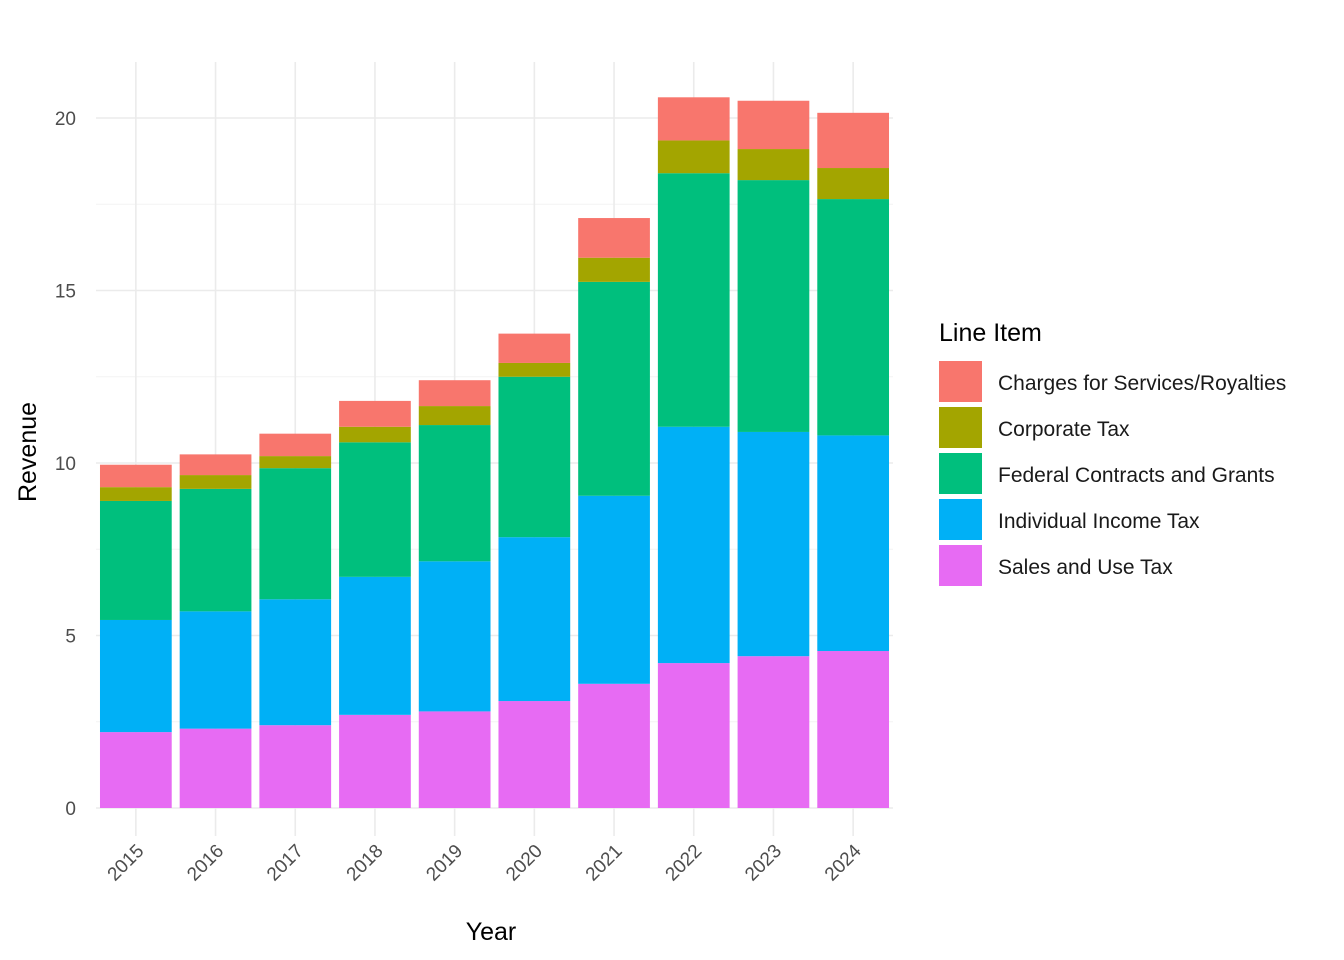 The image size is (1344, 960). What do you see at coordinates (65, 119) in the screenshot?
I see `y-tick-label: 20` at bounding box center [65, 119].